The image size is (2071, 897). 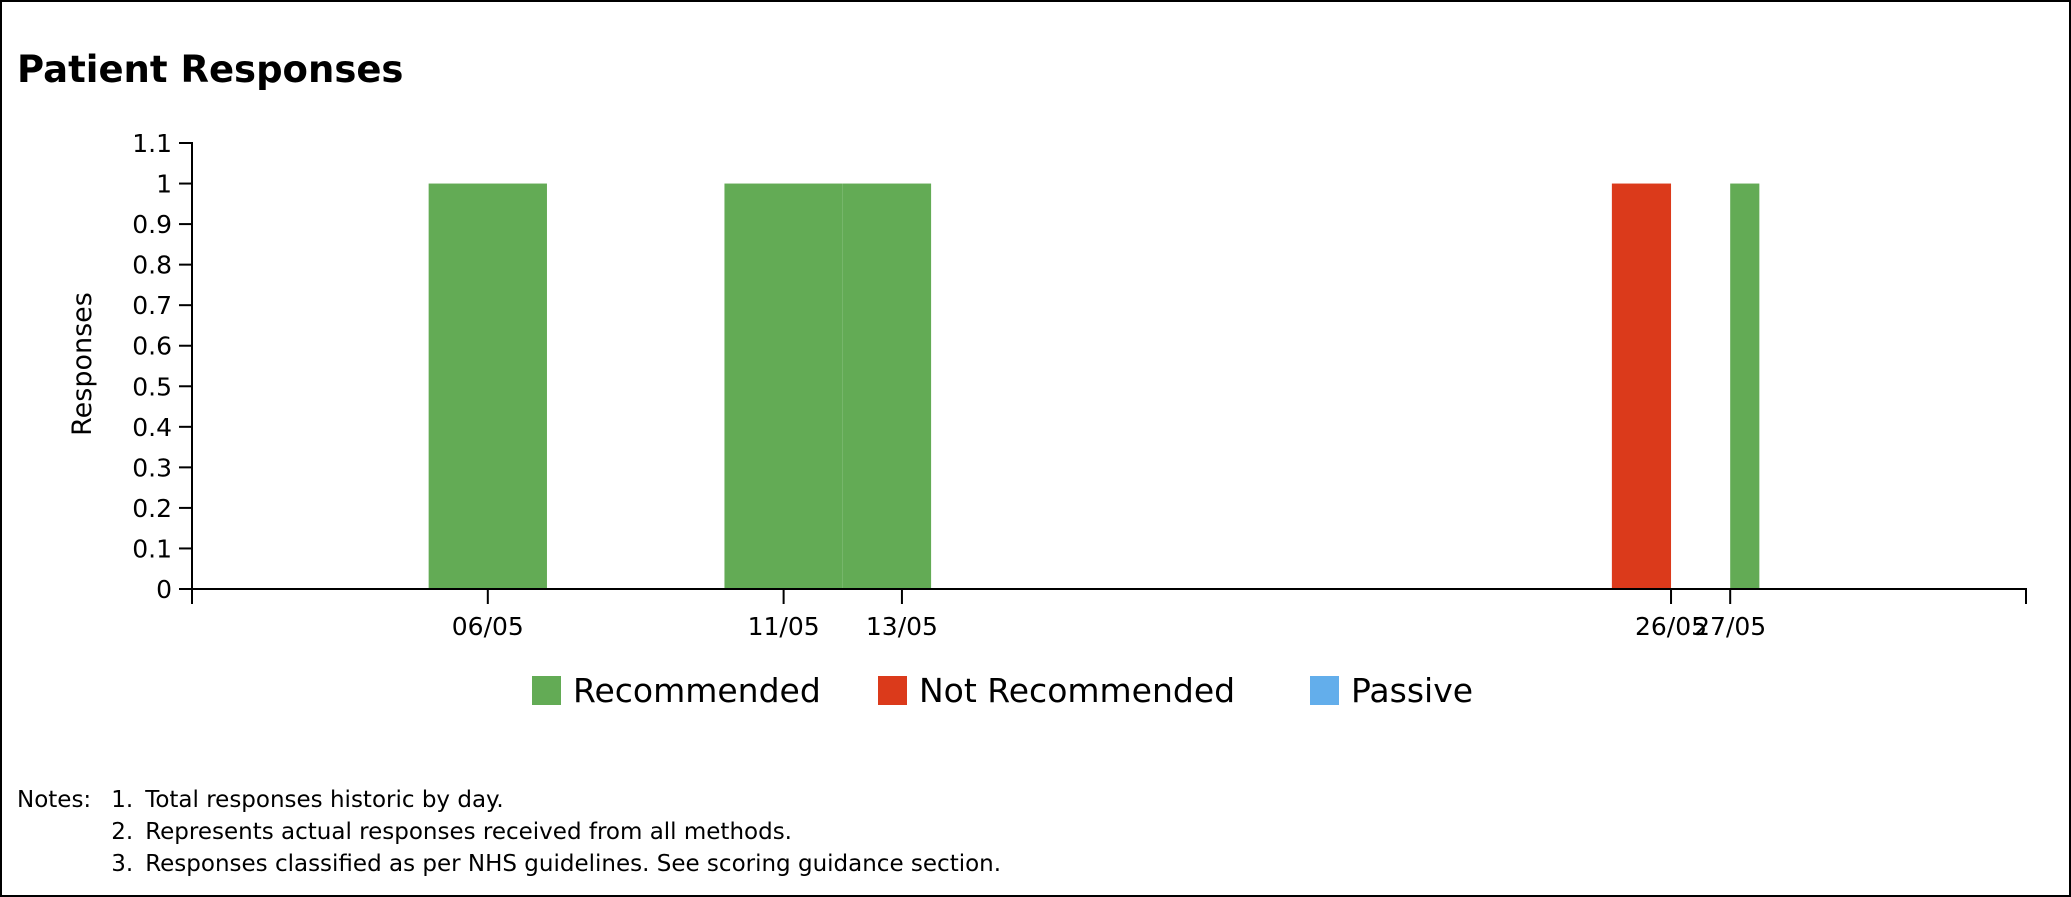 What do you see at coordinates (122, 800) in the screenshot?
I see `note-number: 1.` at bounding box center [122, 800].